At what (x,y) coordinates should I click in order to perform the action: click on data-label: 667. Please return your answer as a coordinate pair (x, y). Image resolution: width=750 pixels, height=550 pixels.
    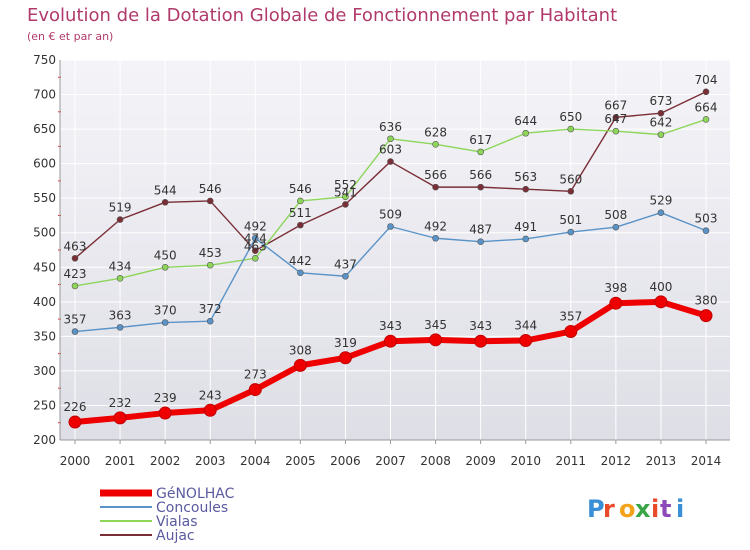
    Looking at the image, I should click on (615, 105).